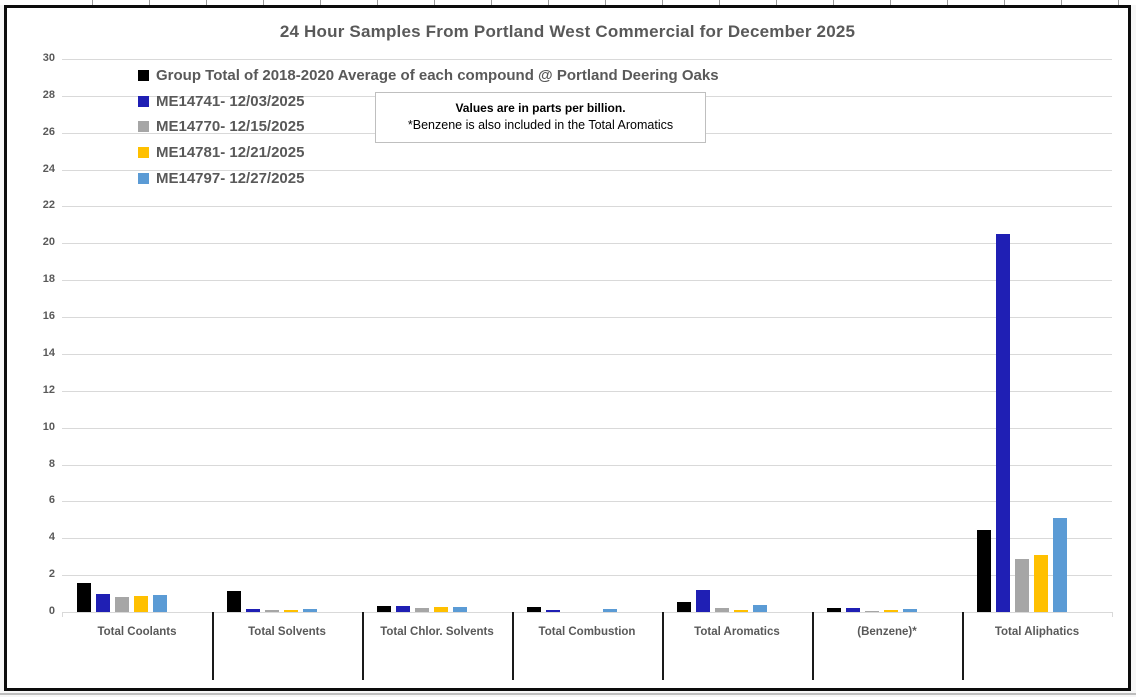  What do you see at coordinates (1037, 632) in the screenshot?
I see `category-label: Total Aliphatics` at bounding box center [1037, 632].